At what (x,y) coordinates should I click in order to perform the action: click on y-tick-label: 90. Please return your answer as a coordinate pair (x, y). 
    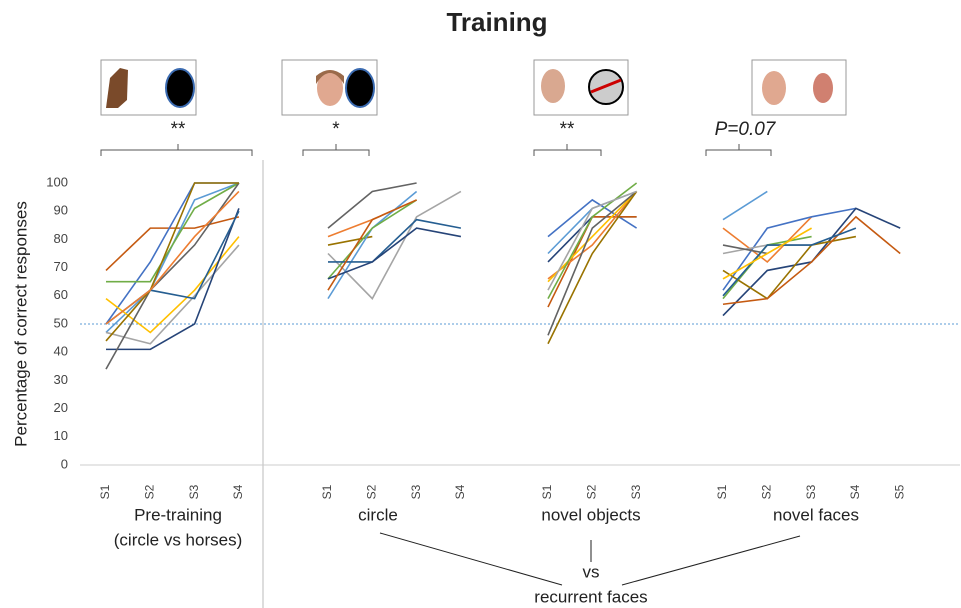
    Looking at the image, I should click on (61, 210).